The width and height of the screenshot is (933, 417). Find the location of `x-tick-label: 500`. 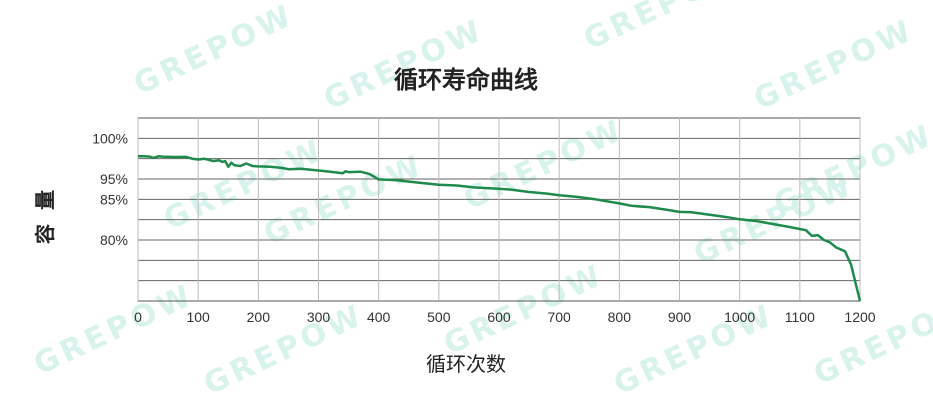

x-tick-label: 500 is located at coordinates (439, 317).